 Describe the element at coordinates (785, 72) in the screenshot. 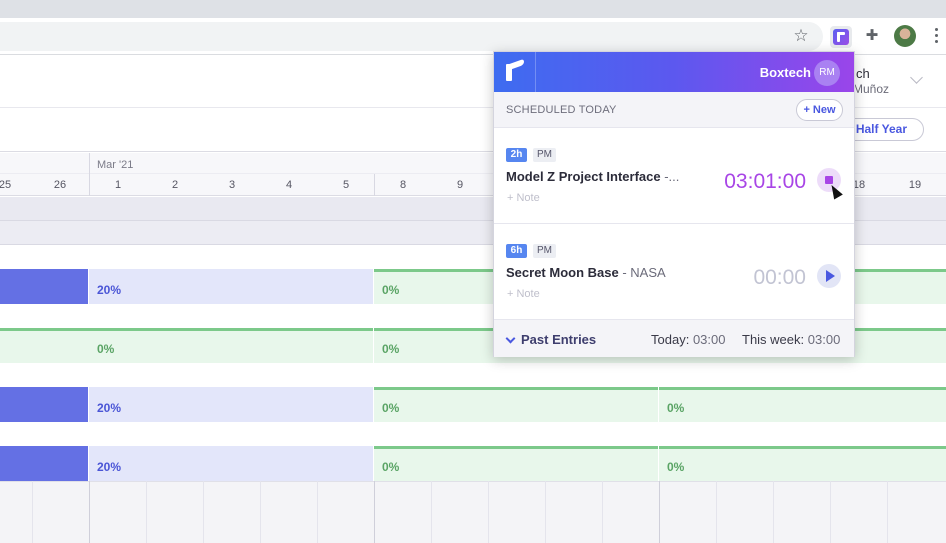

I see `organization-name: Boxtech` at that location.